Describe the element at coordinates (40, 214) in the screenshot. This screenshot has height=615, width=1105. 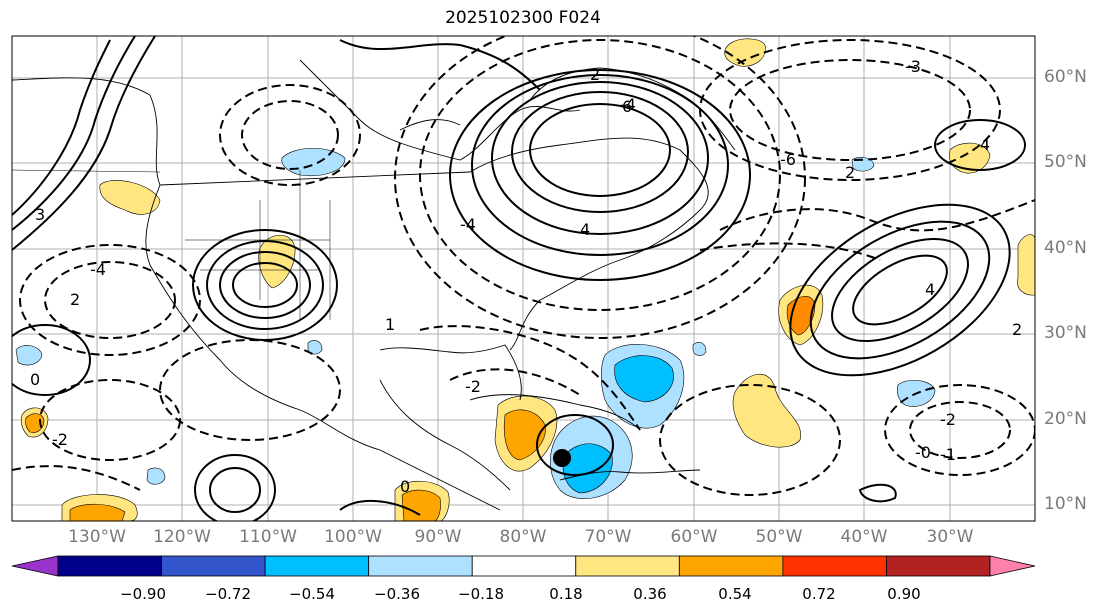
I see `contour-label: 3` at that location.